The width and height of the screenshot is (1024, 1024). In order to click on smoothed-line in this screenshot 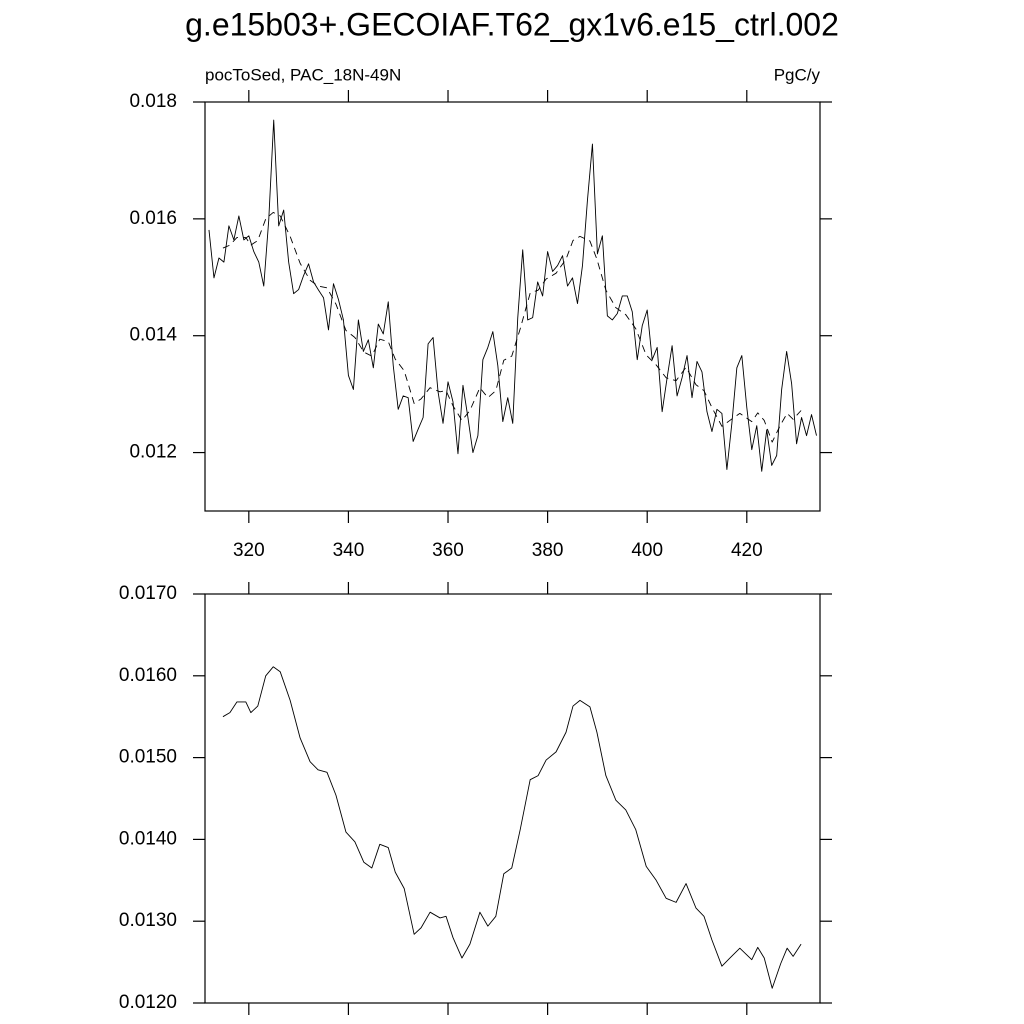, I will do `click(512, 327)`.